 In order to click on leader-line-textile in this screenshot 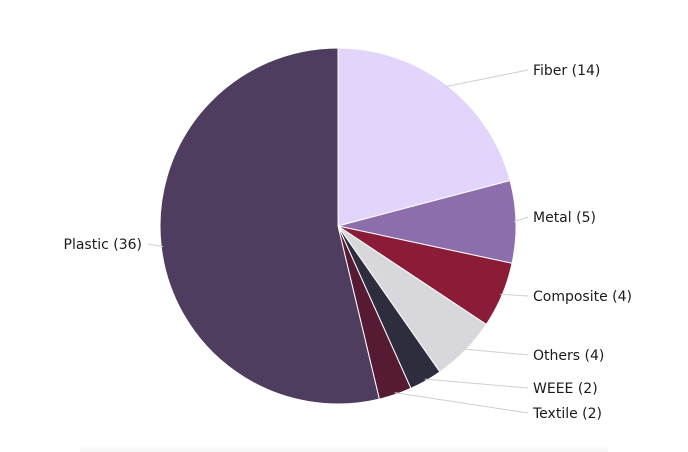, I will do `click(461, 403)`.